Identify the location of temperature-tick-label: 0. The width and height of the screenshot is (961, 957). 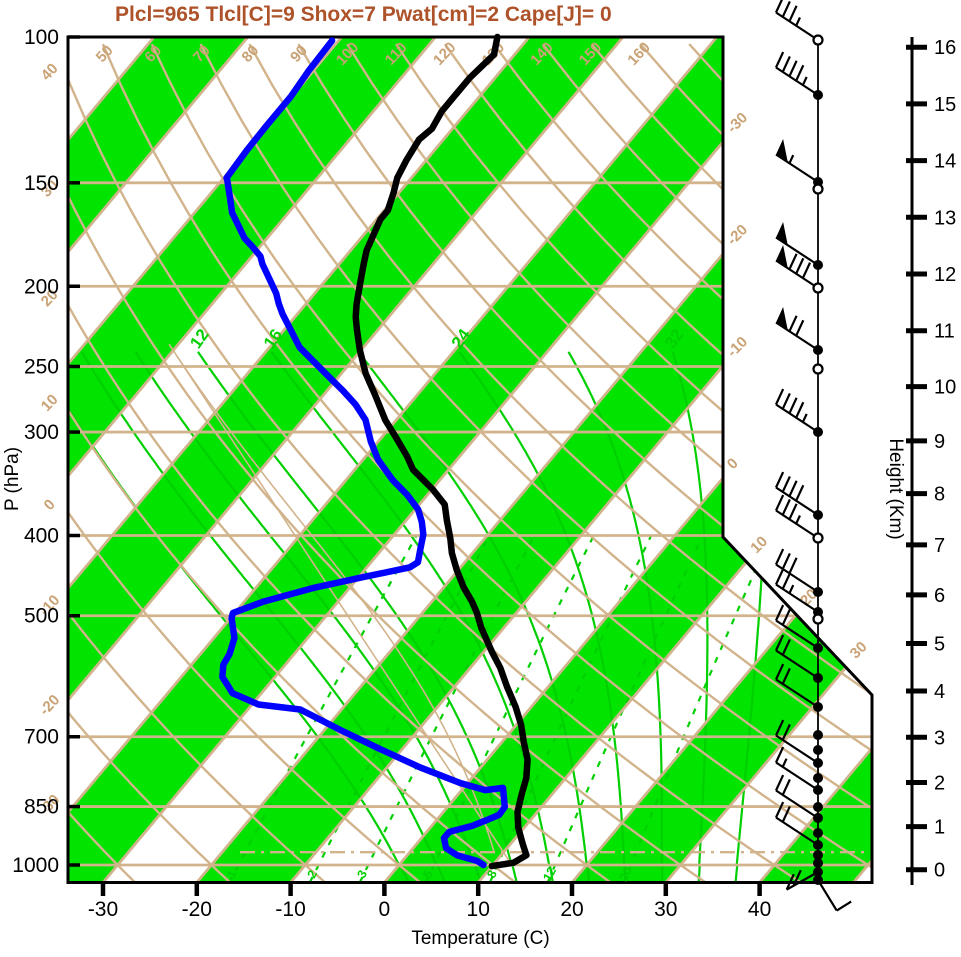
(385, 909).